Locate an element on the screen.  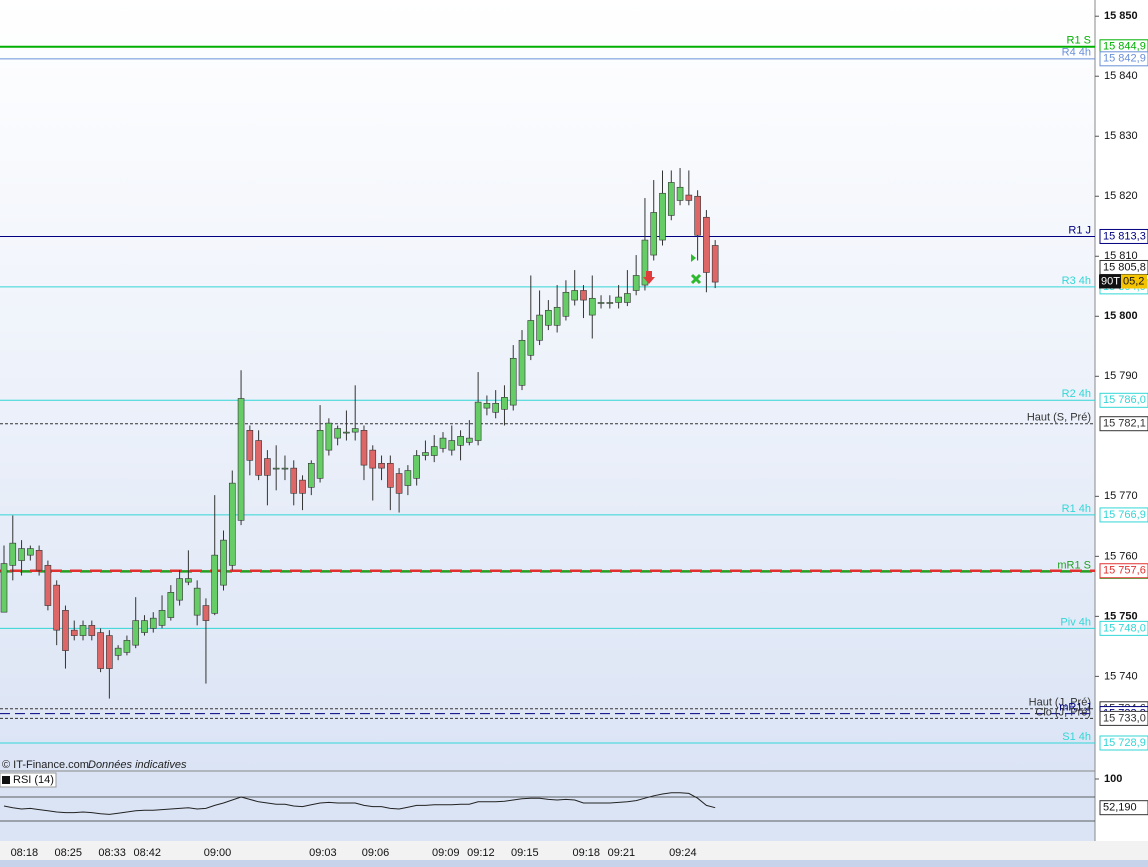
rsi-value-box is located at coordinates (1123, 808).